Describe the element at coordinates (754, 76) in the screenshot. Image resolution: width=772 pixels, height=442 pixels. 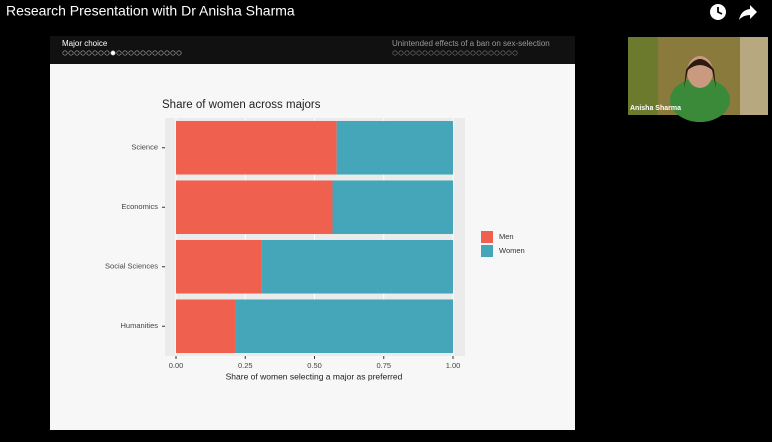
I see `wall` at that location.